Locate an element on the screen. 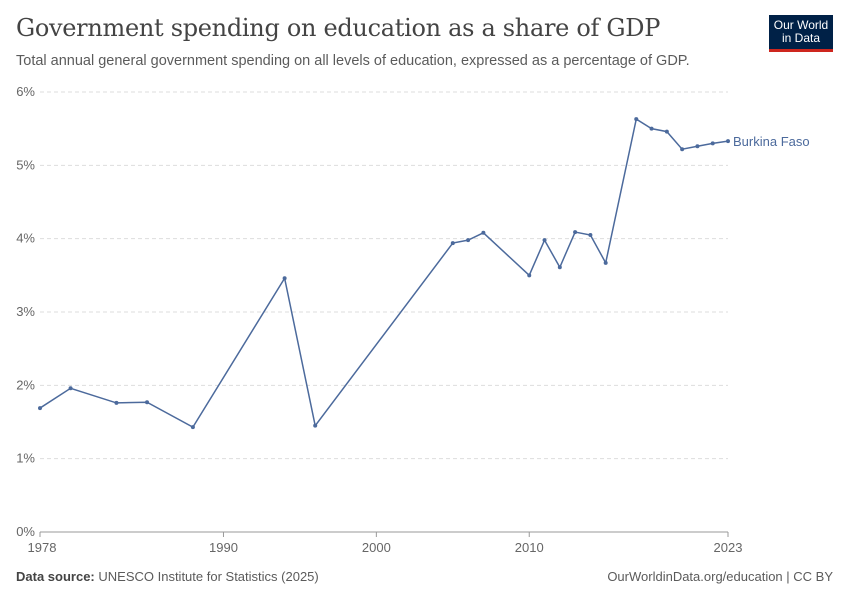  x-tick-label: 1990 is located at coordinates (223, 547).